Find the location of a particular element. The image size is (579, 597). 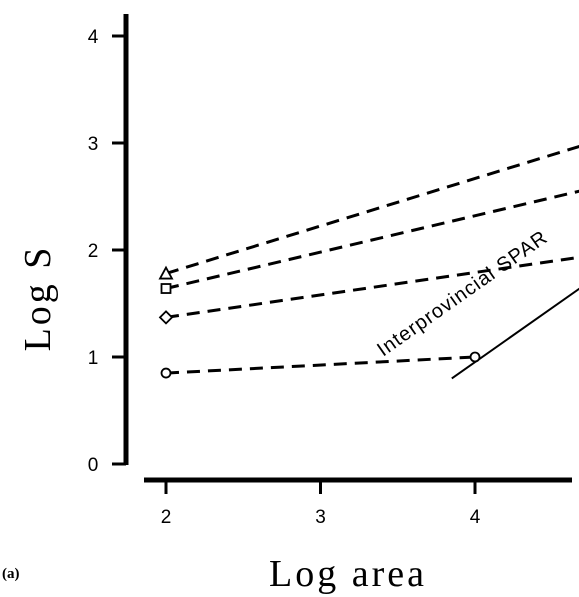

y-tick-label: 4 is located at coordinates (93, 37).